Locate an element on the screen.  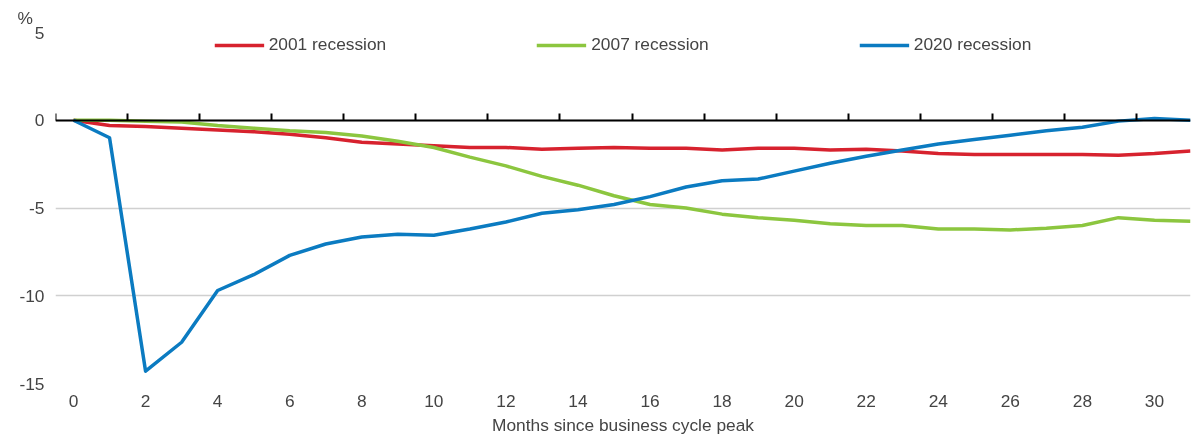
legend-label: 2001 recession is located at coordinates (327, 44).